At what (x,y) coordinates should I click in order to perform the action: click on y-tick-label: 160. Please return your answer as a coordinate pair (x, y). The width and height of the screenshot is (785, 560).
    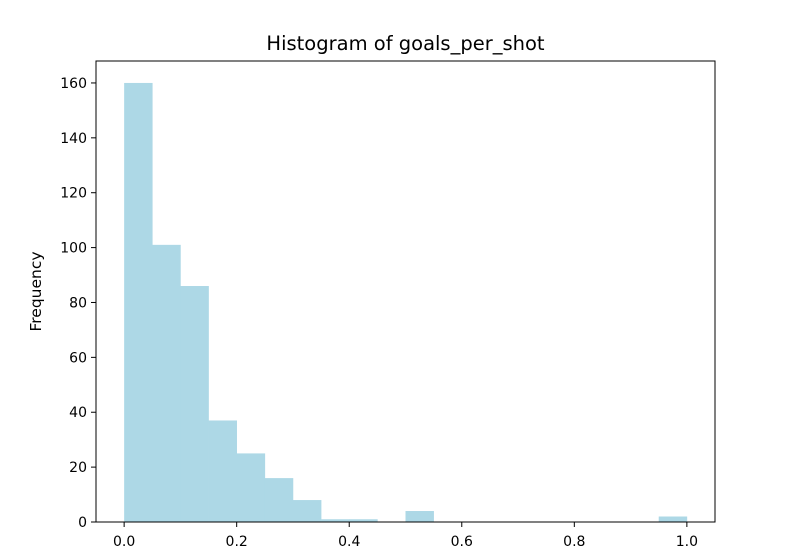
    Looking at the image, I should click on (73, 84).